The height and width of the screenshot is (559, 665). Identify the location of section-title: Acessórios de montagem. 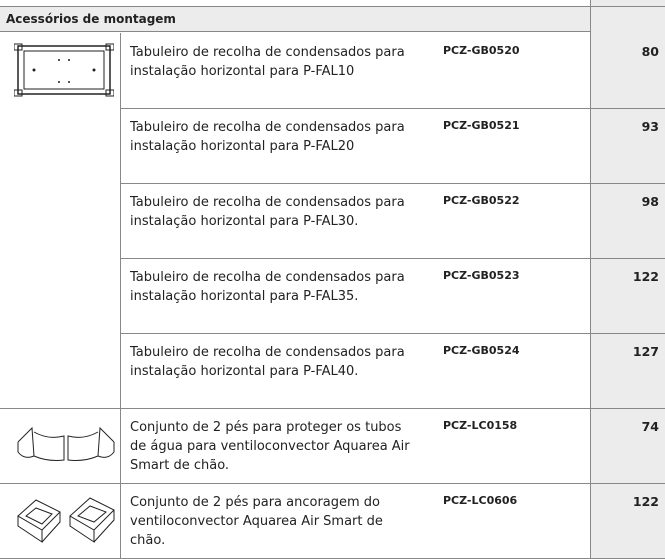
(295, 19).